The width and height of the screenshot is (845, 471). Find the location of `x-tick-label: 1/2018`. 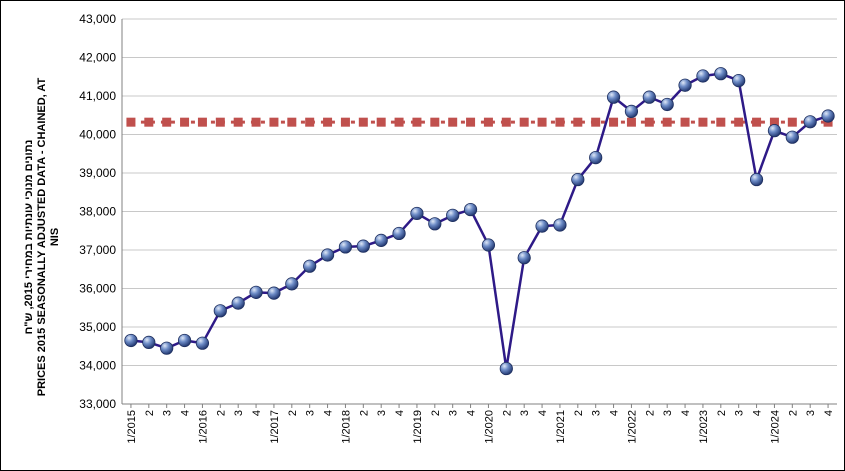

x-tick-label: 1/2018 is located at coordinates (346, 427).